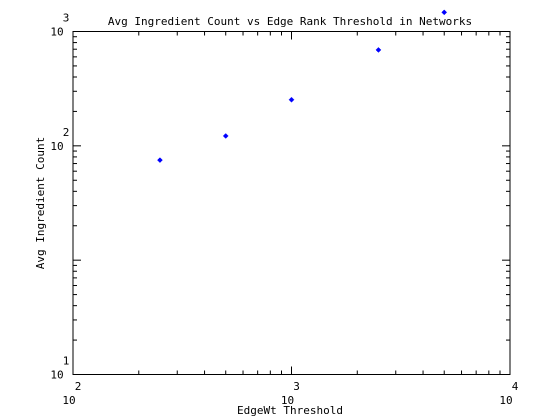 The image size is (560, 420). What do you see at coordinates (66, 132) in the screenshot?
I see `y-tick-label-exponent: 2` at bounding box center [66, 132].